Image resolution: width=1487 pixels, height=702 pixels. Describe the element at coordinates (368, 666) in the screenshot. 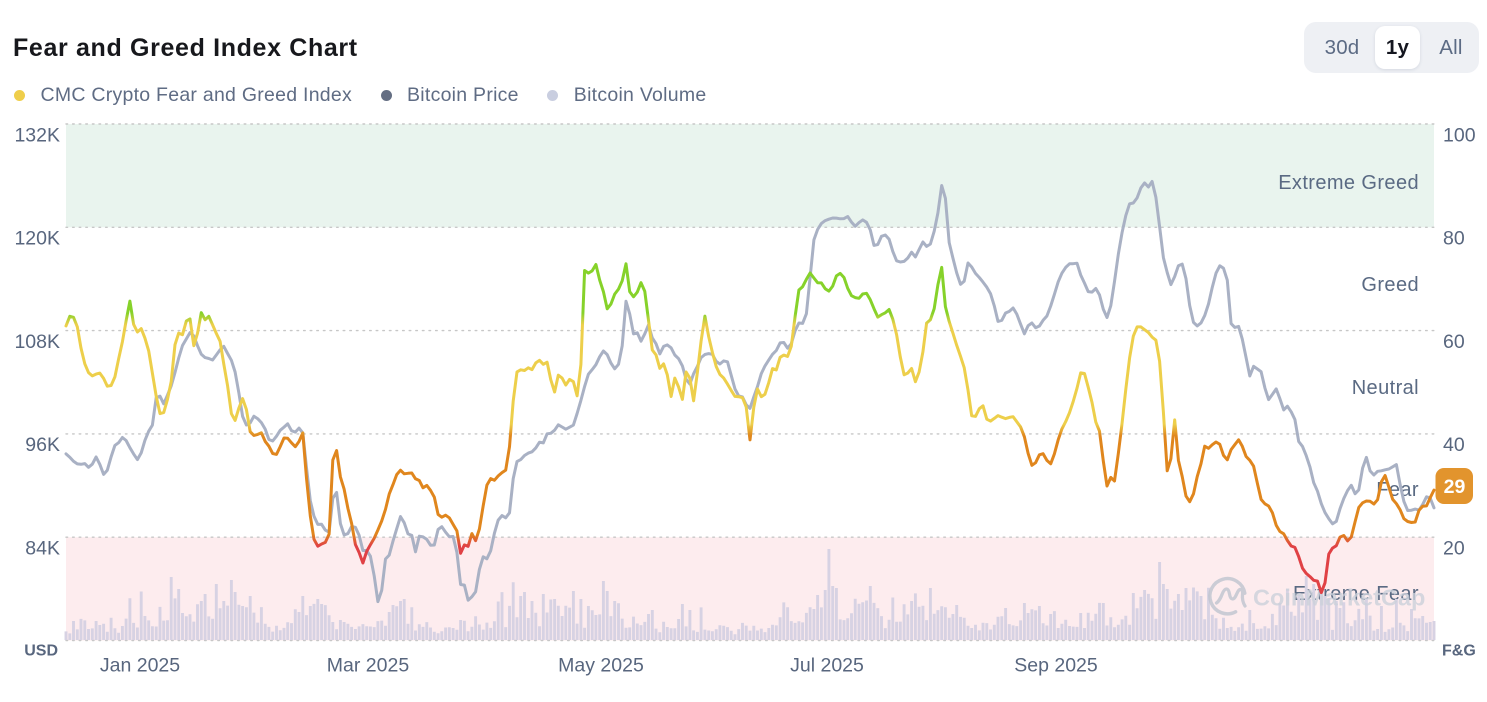

I see `svg-text: Mar 2025` at that location.